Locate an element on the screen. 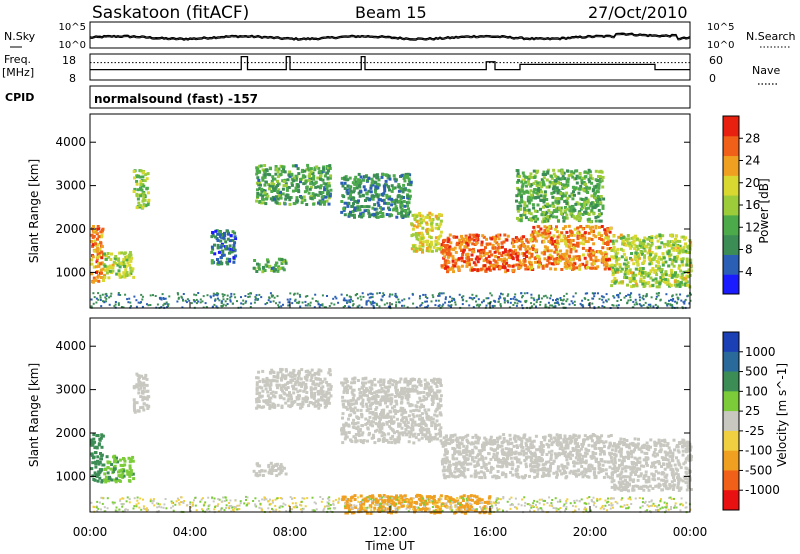  beam-title: Beam 15 is located at coordinates (391, 12).